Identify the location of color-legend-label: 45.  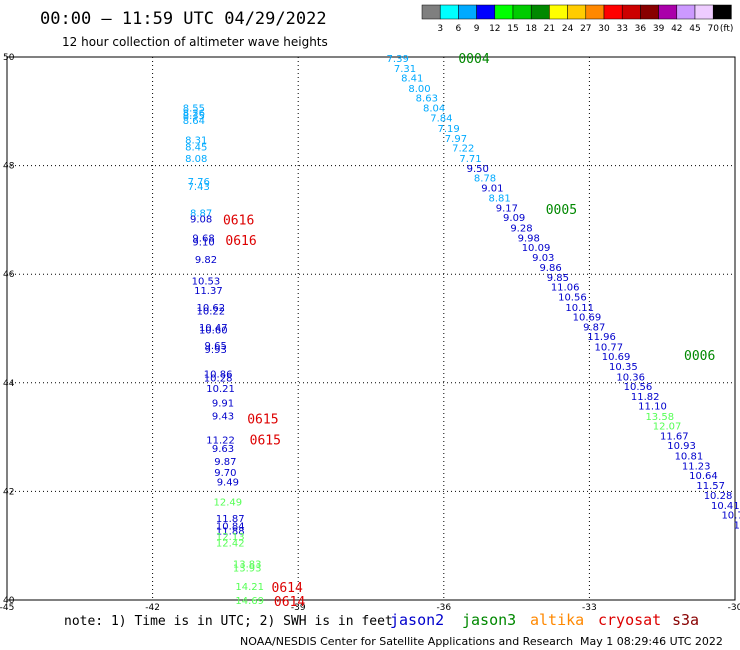
(694, 29).